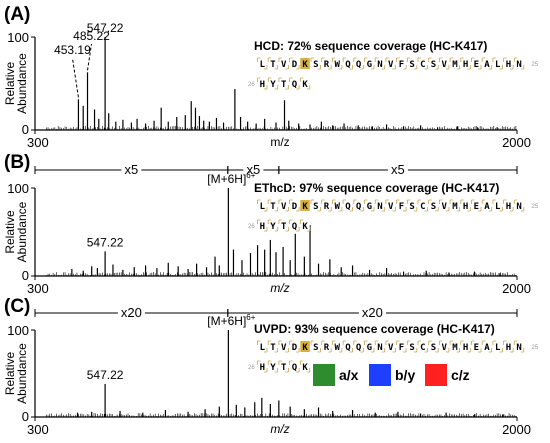  What do you see at coordinates (263, 65) in the screenshot?
I see `sequence-residue: L` at bounding box center [263, 65].